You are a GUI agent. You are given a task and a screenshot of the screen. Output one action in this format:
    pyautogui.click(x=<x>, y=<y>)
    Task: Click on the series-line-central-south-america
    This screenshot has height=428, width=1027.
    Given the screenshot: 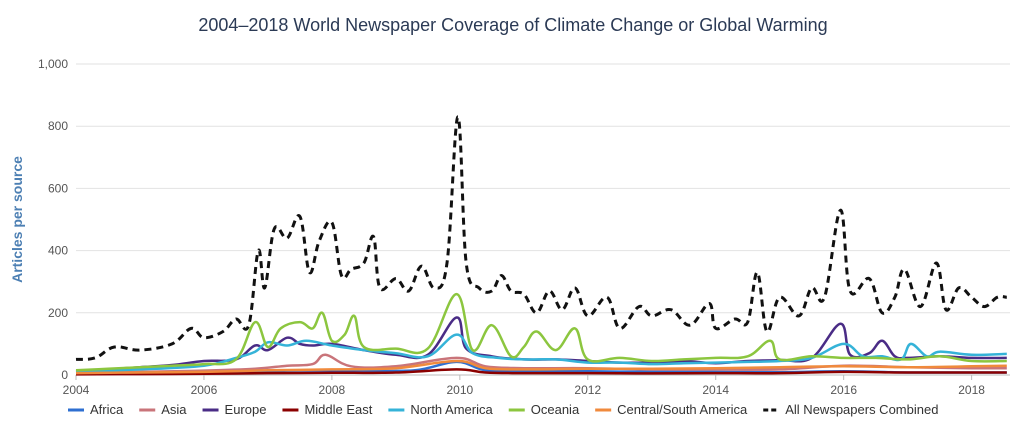 What is the action you would take?
    pyautogui.click(x=541, y=367)
    